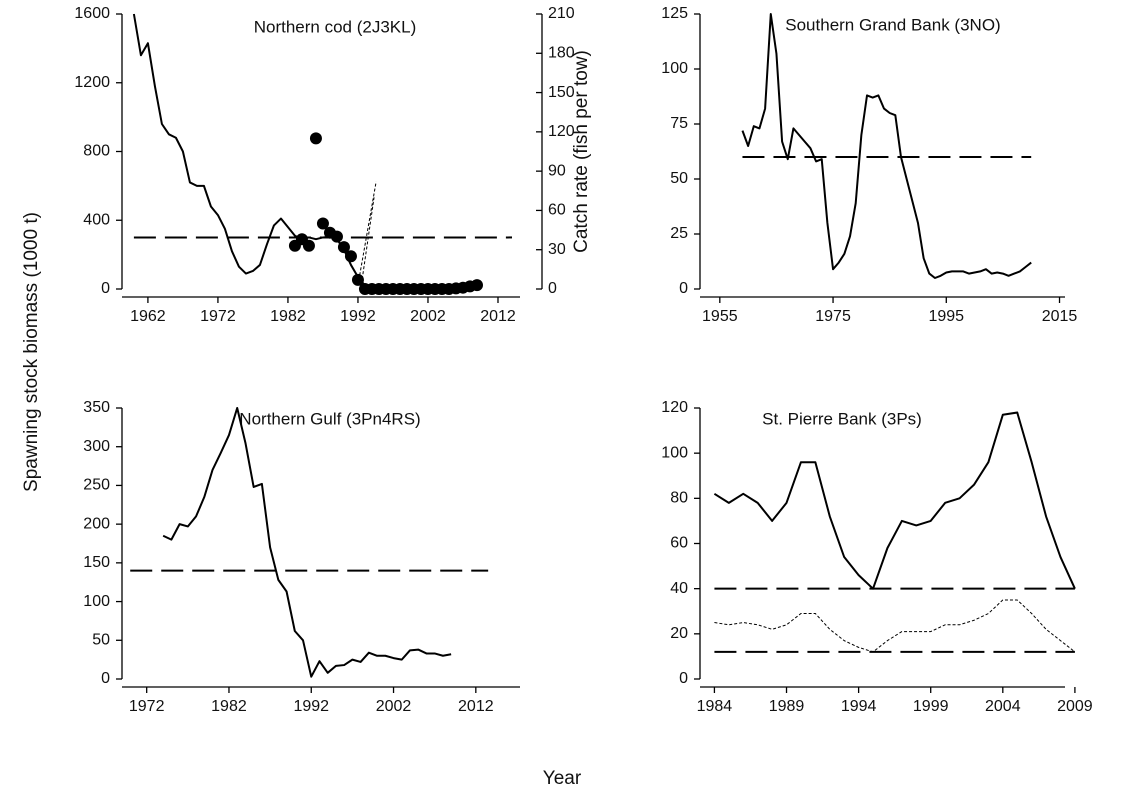 This screenshot has width=1122, height=793. What do you see at coordinates (96, 219) in the screenshot?
I see `y-tick-label: 400` at bounding box center [96, 219].